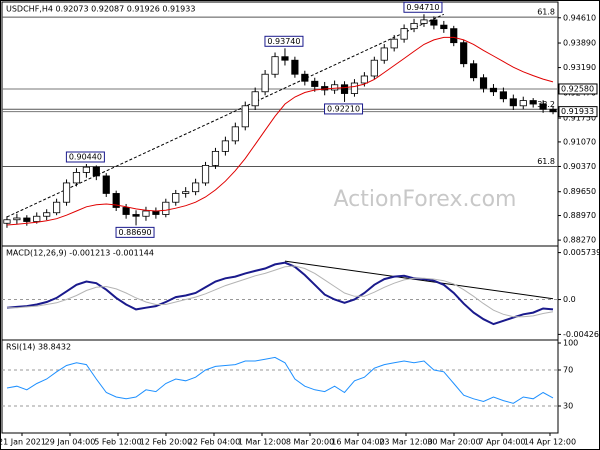  I want to click on x-tick-label: 1 Mar 12:00, so click(262, 442).